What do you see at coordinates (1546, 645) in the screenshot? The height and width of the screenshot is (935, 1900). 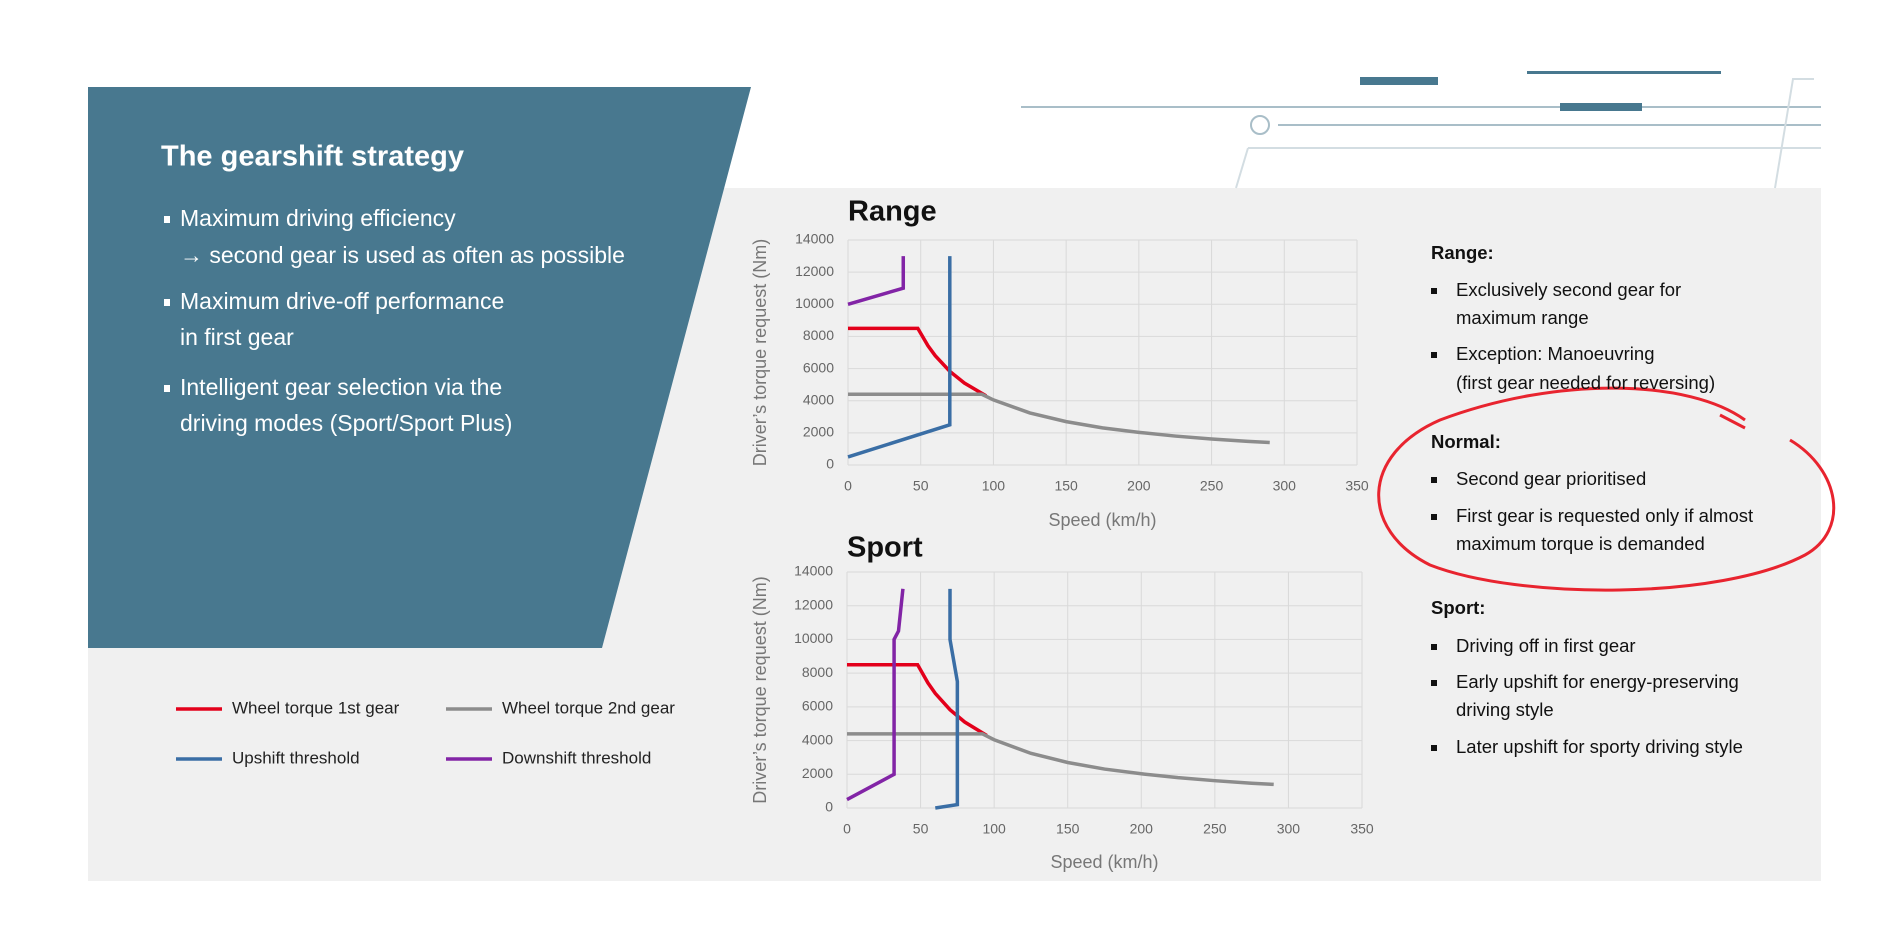 I see `note-text: Driving off in first gear` at bounding box center [1546, 645].